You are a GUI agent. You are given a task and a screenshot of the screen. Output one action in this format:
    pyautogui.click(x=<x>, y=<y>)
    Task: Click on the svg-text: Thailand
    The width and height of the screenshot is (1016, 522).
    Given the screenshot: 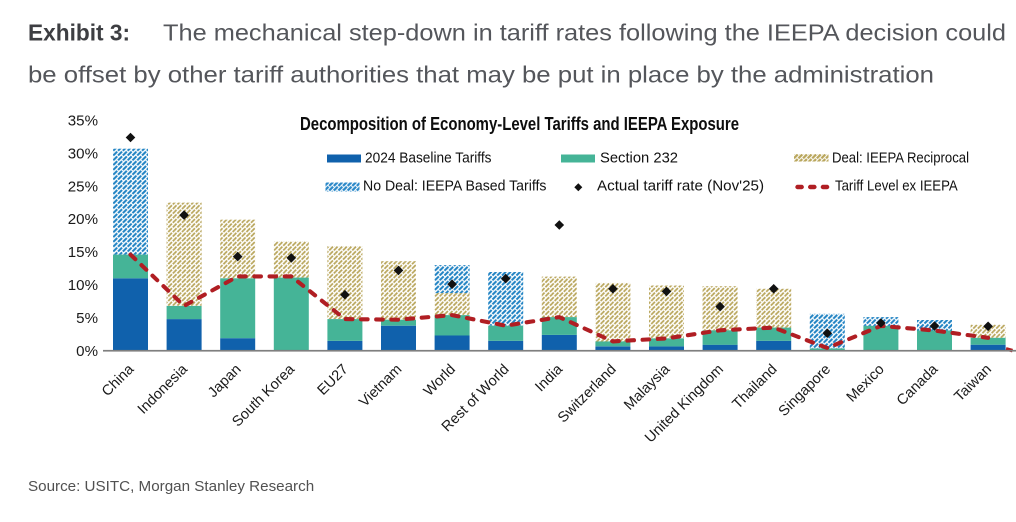 What is the action you would take?
    pyautogui.click(x=755, y=387)
    